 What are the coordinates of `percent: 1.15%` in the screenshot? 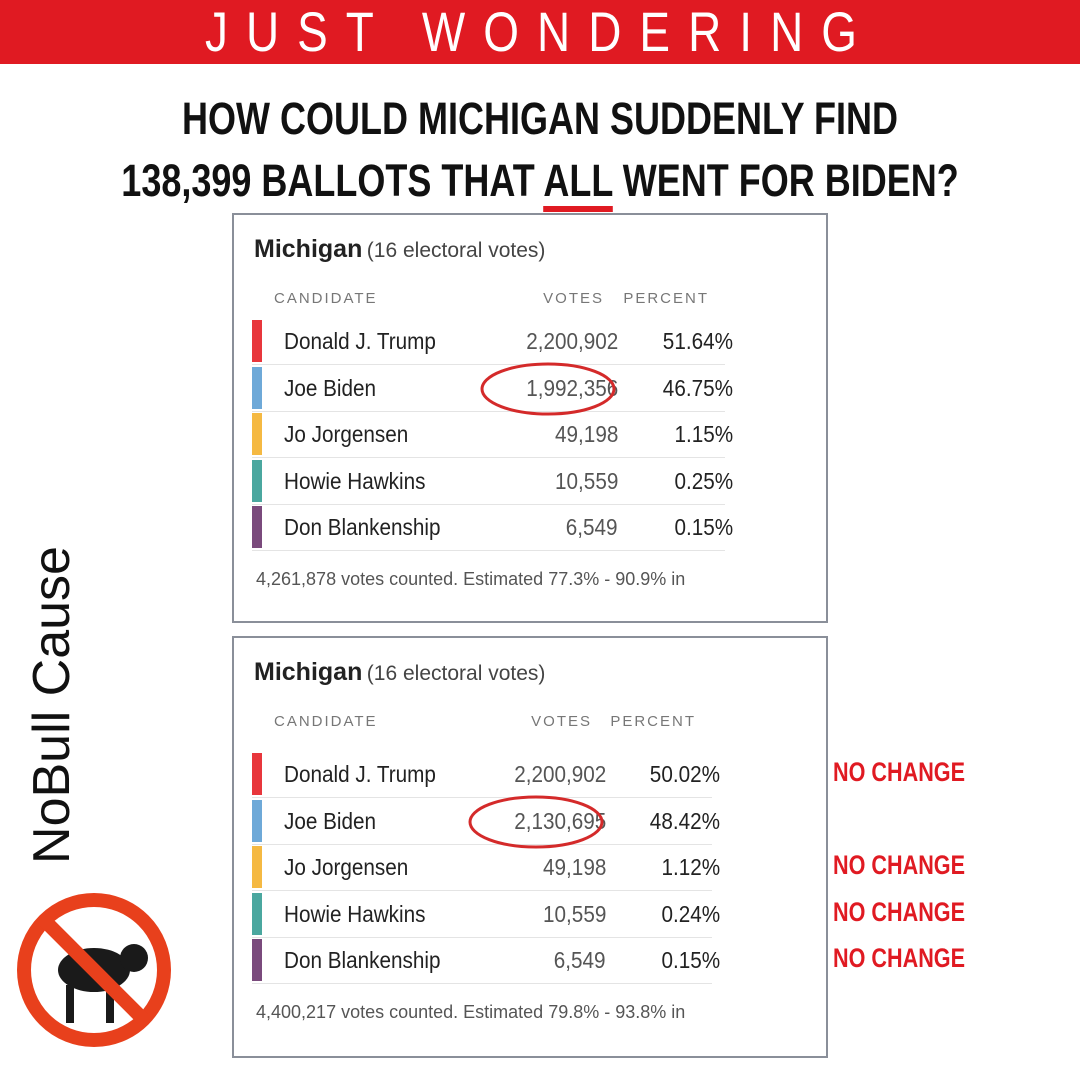 It's located at (703, 434).